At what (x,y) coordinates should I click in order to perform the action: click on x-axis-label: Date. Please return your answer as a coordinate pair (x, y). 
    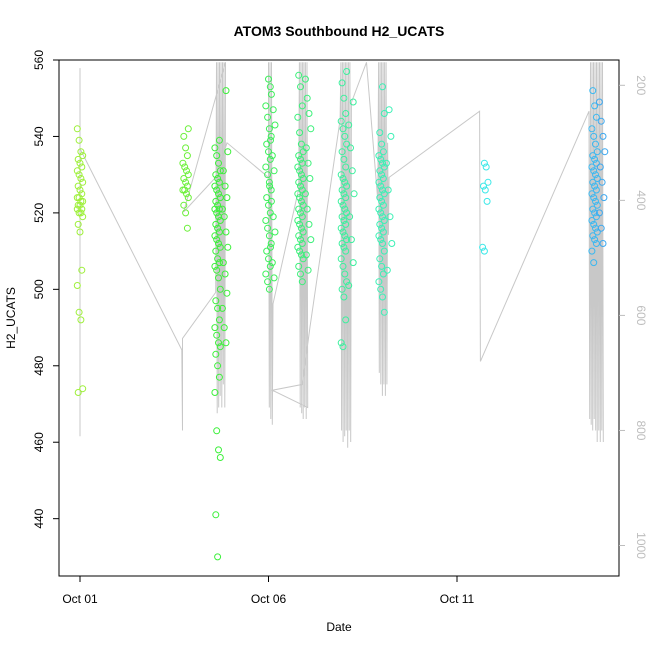
    Looking at the image, I should click on (339, 627).